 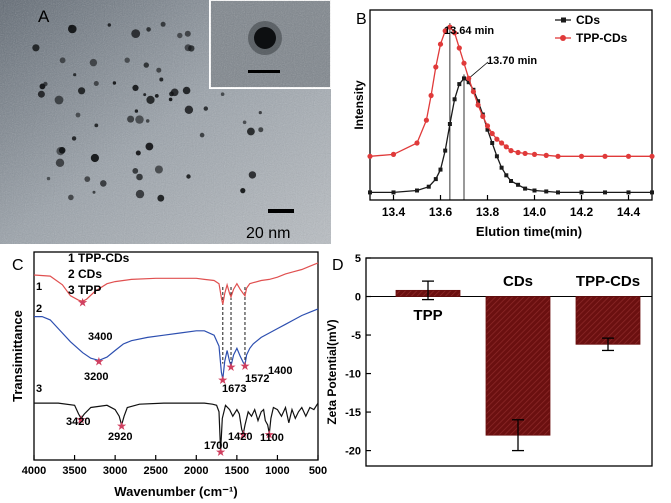 What do you see at coordinates (394, 212) in the screenshot?
I see `panel-b-x-tick-label: 13.4` at bounding box center [394, 212].